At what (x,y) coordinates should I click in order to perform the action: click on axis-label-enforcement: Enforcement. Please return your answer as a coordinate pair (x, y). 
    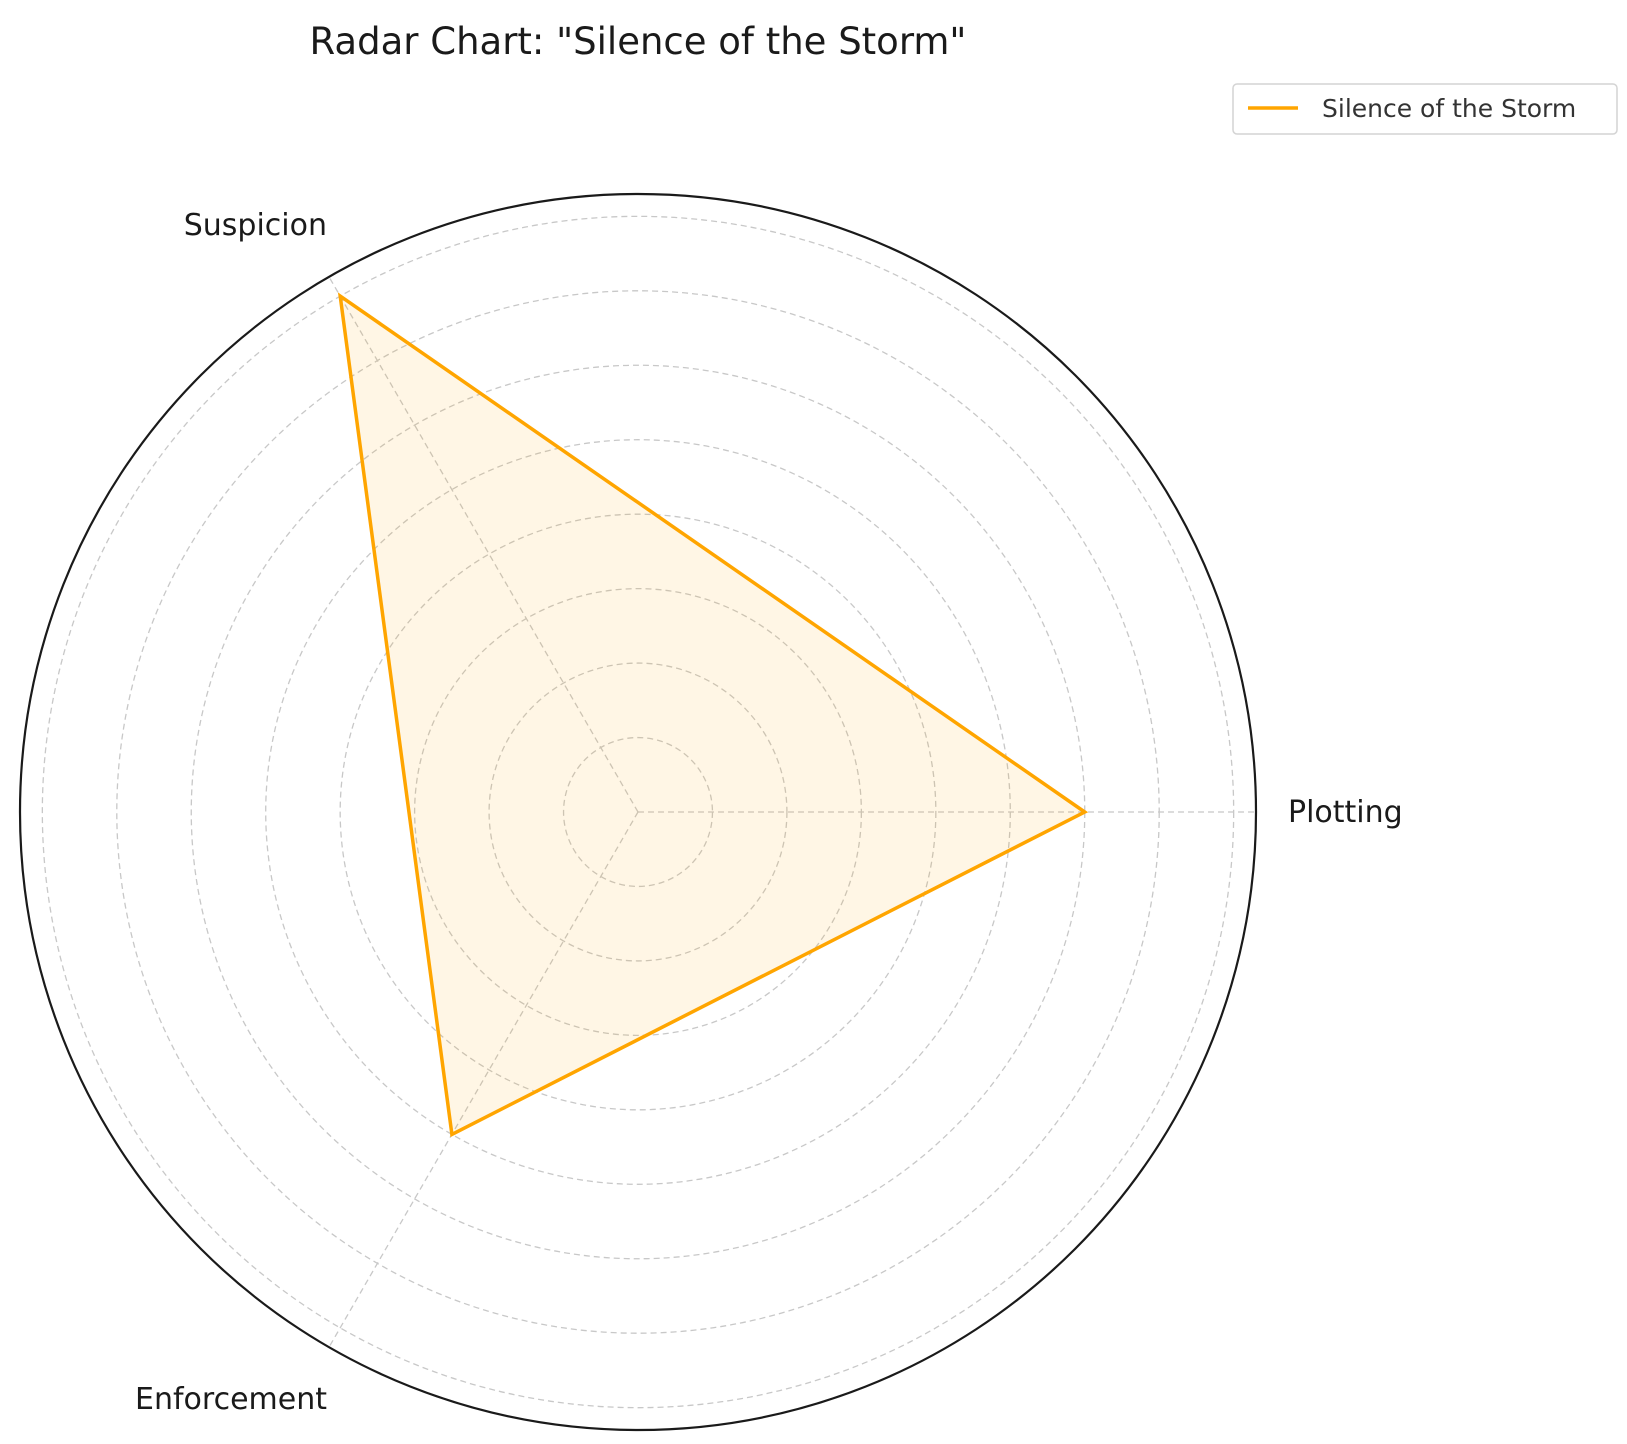
    Looking at the image, I should click on (231, 1399).